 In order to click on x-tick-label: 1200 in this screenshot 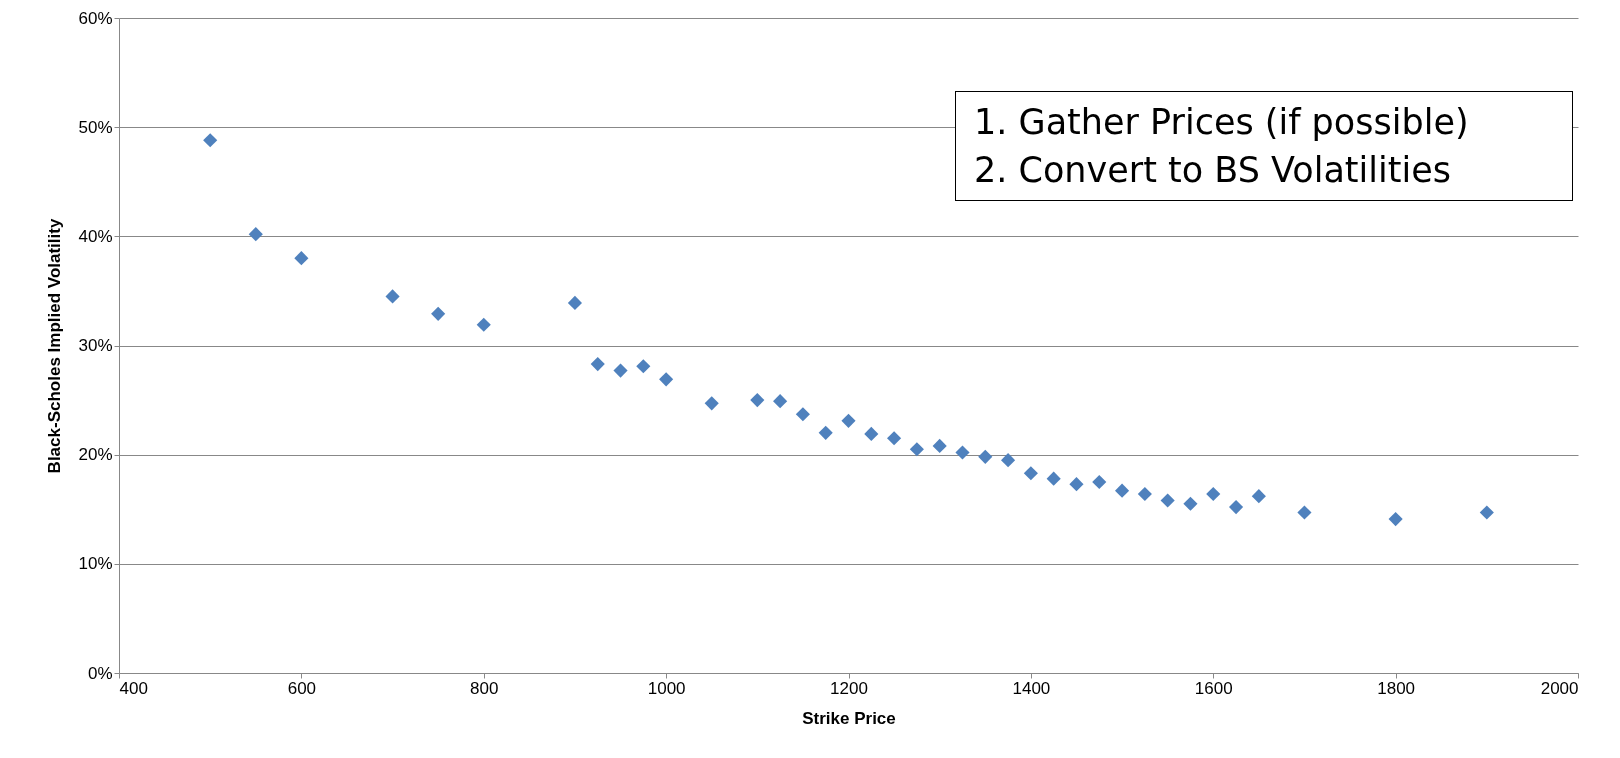, I will do `click(849, 688)`.